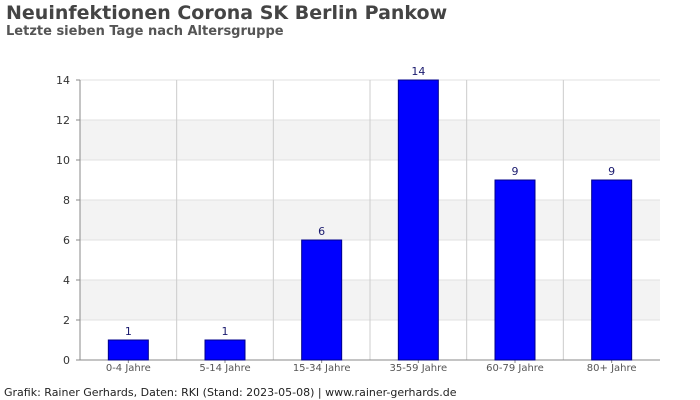  I want to click on chart-subtitle: Letzte sieben Tage nach Altersgruppe, so click(145, 31).